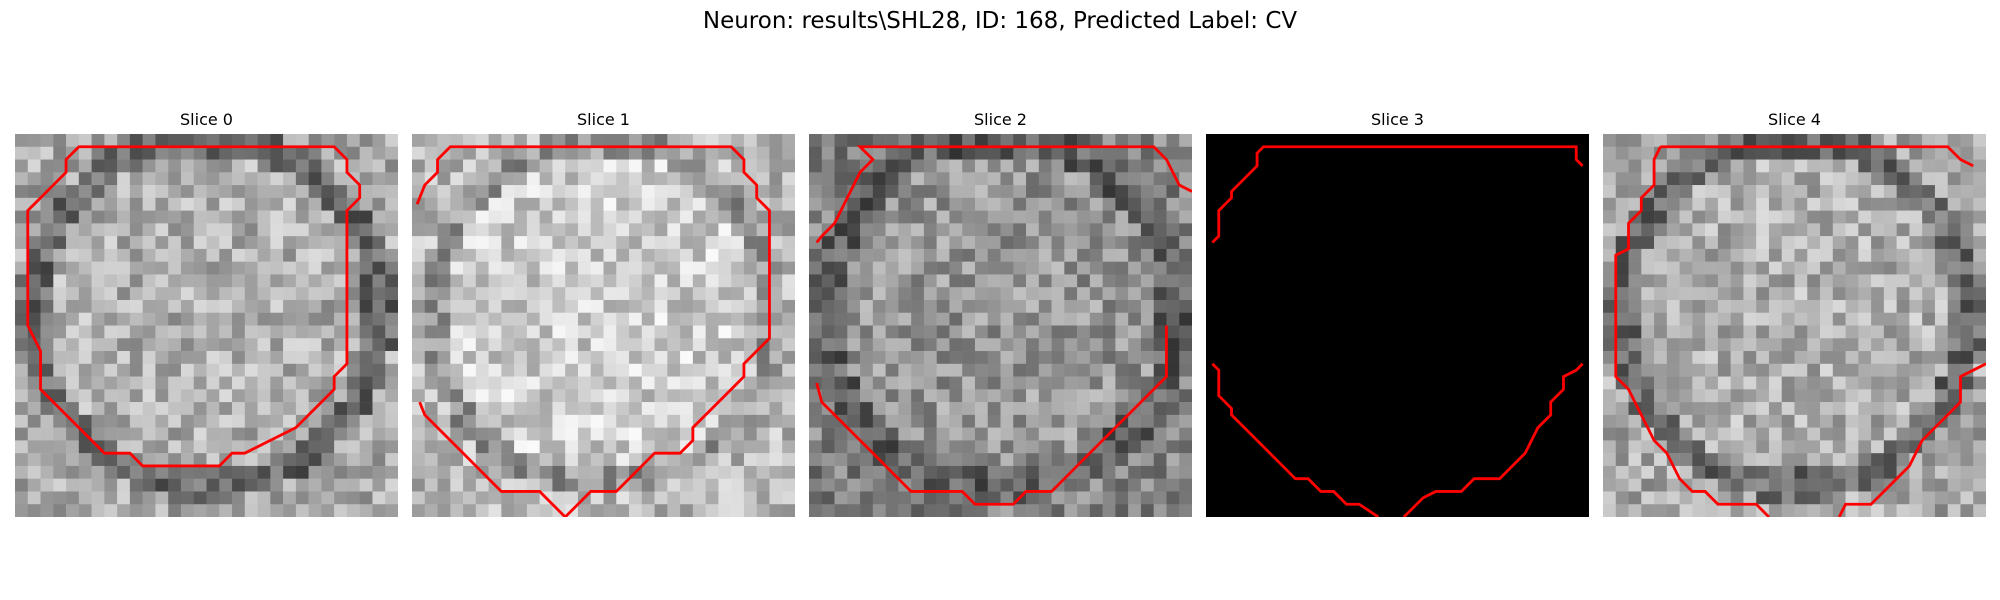  I want to click on slice-panel-4: Slice 4, so click(1794, 312).